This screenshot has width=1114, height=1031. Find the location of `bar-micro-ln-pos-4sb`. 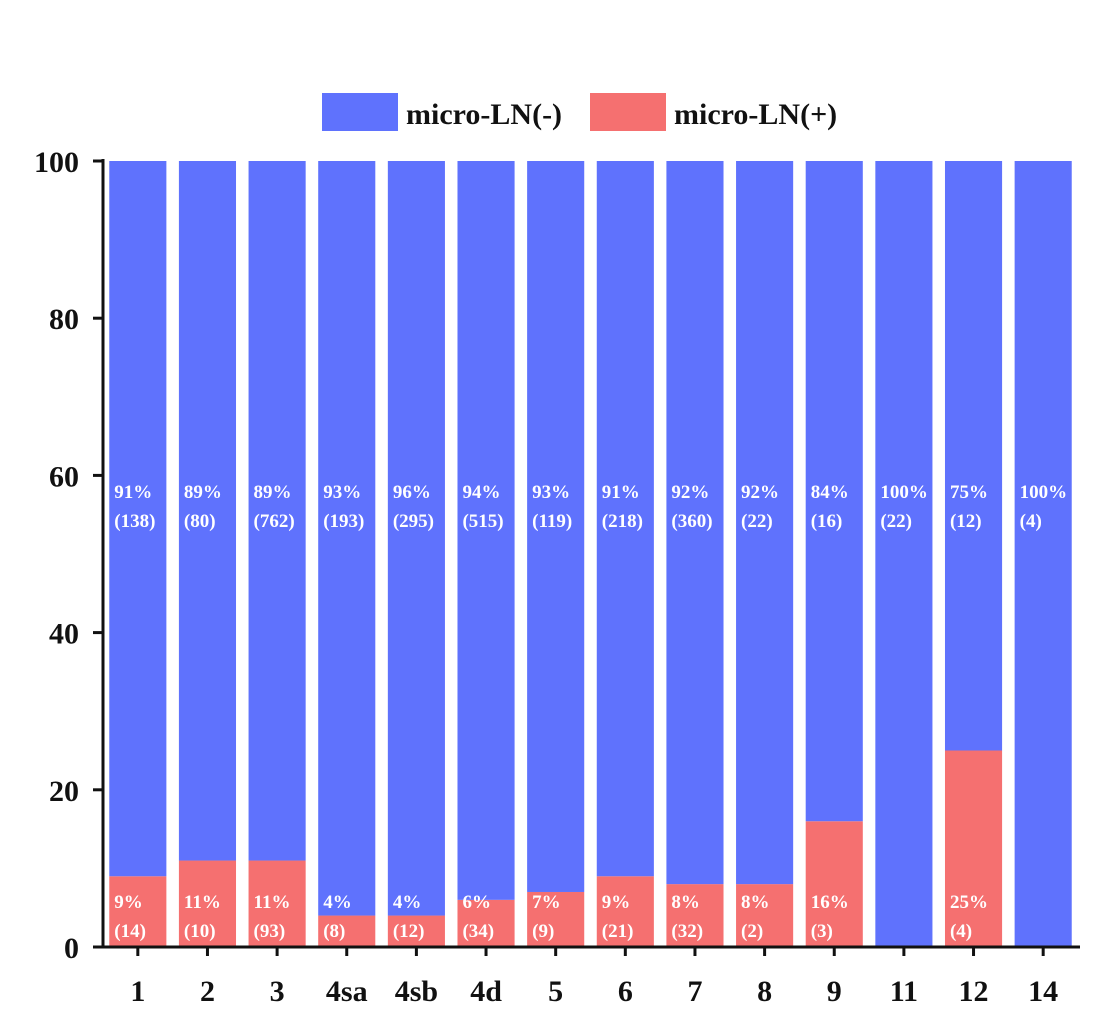

bar-micro-ln-pos-4sb is located at coordinates (416, 931).